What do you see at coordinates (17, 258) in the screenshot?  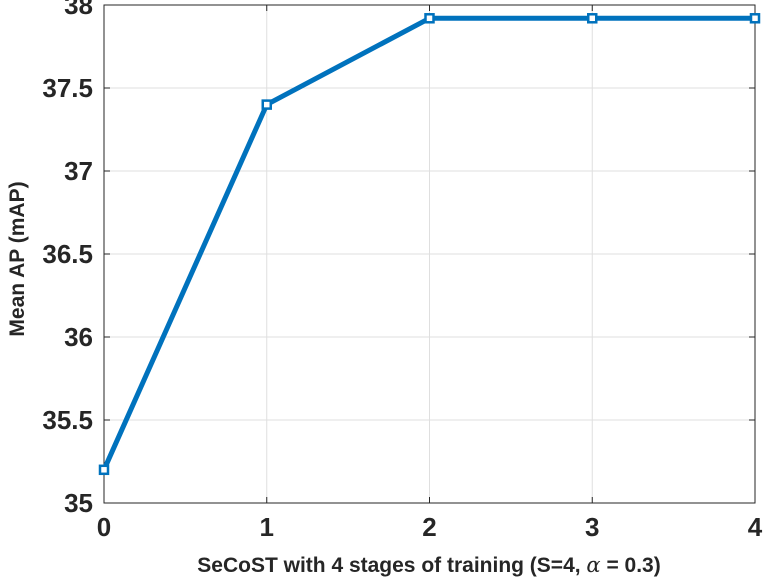 I see `y-axis-label: Mean AP (mAP)` at bounding box center [17, 258].